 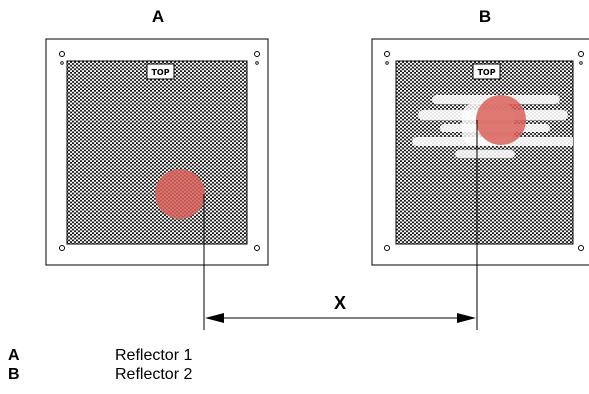 What do you see at coordinates (158, 16) in the screenshot?
I see `panel-a-title: A` at bounding box center [158, 16].